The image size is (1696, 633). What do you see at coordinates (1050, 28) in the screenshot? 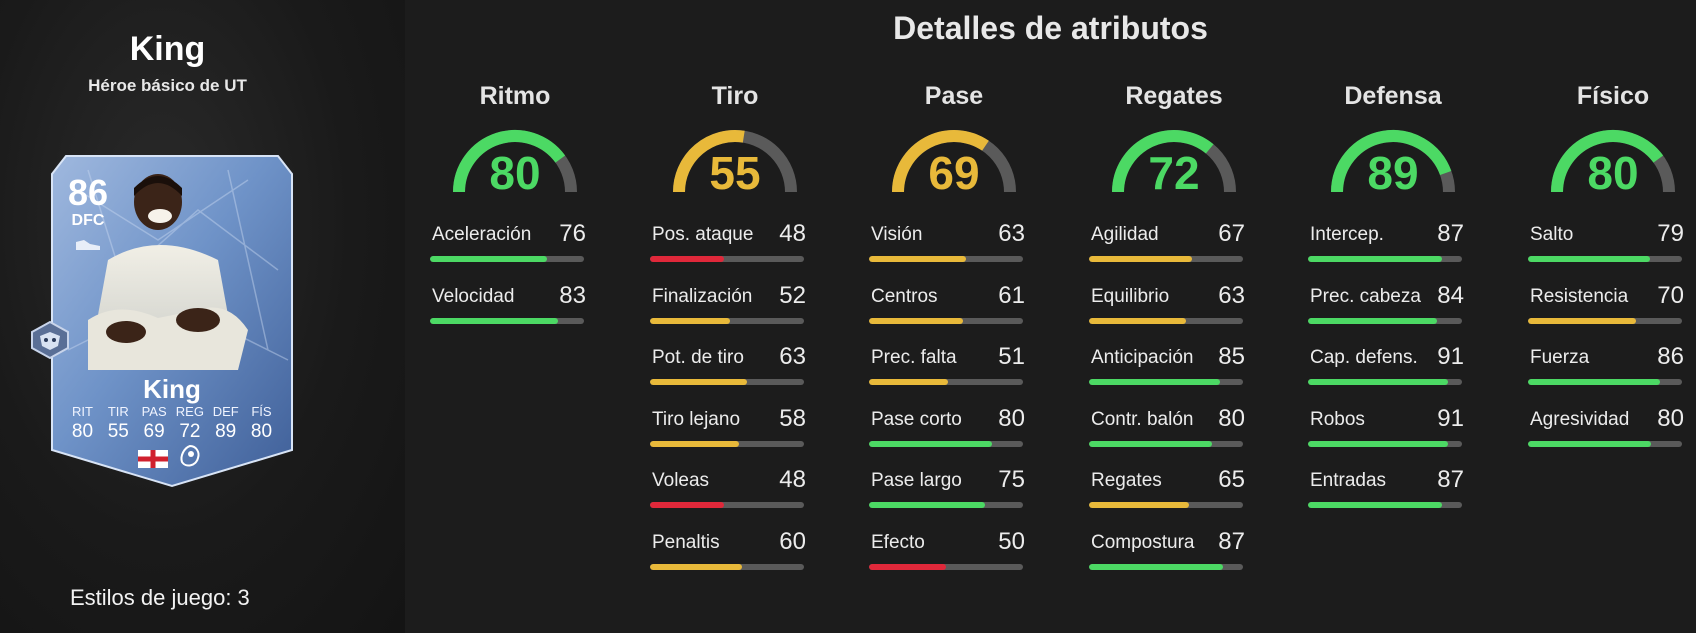
I see `page-title: Detalles de atributos` at bounding box center [1050, 28].